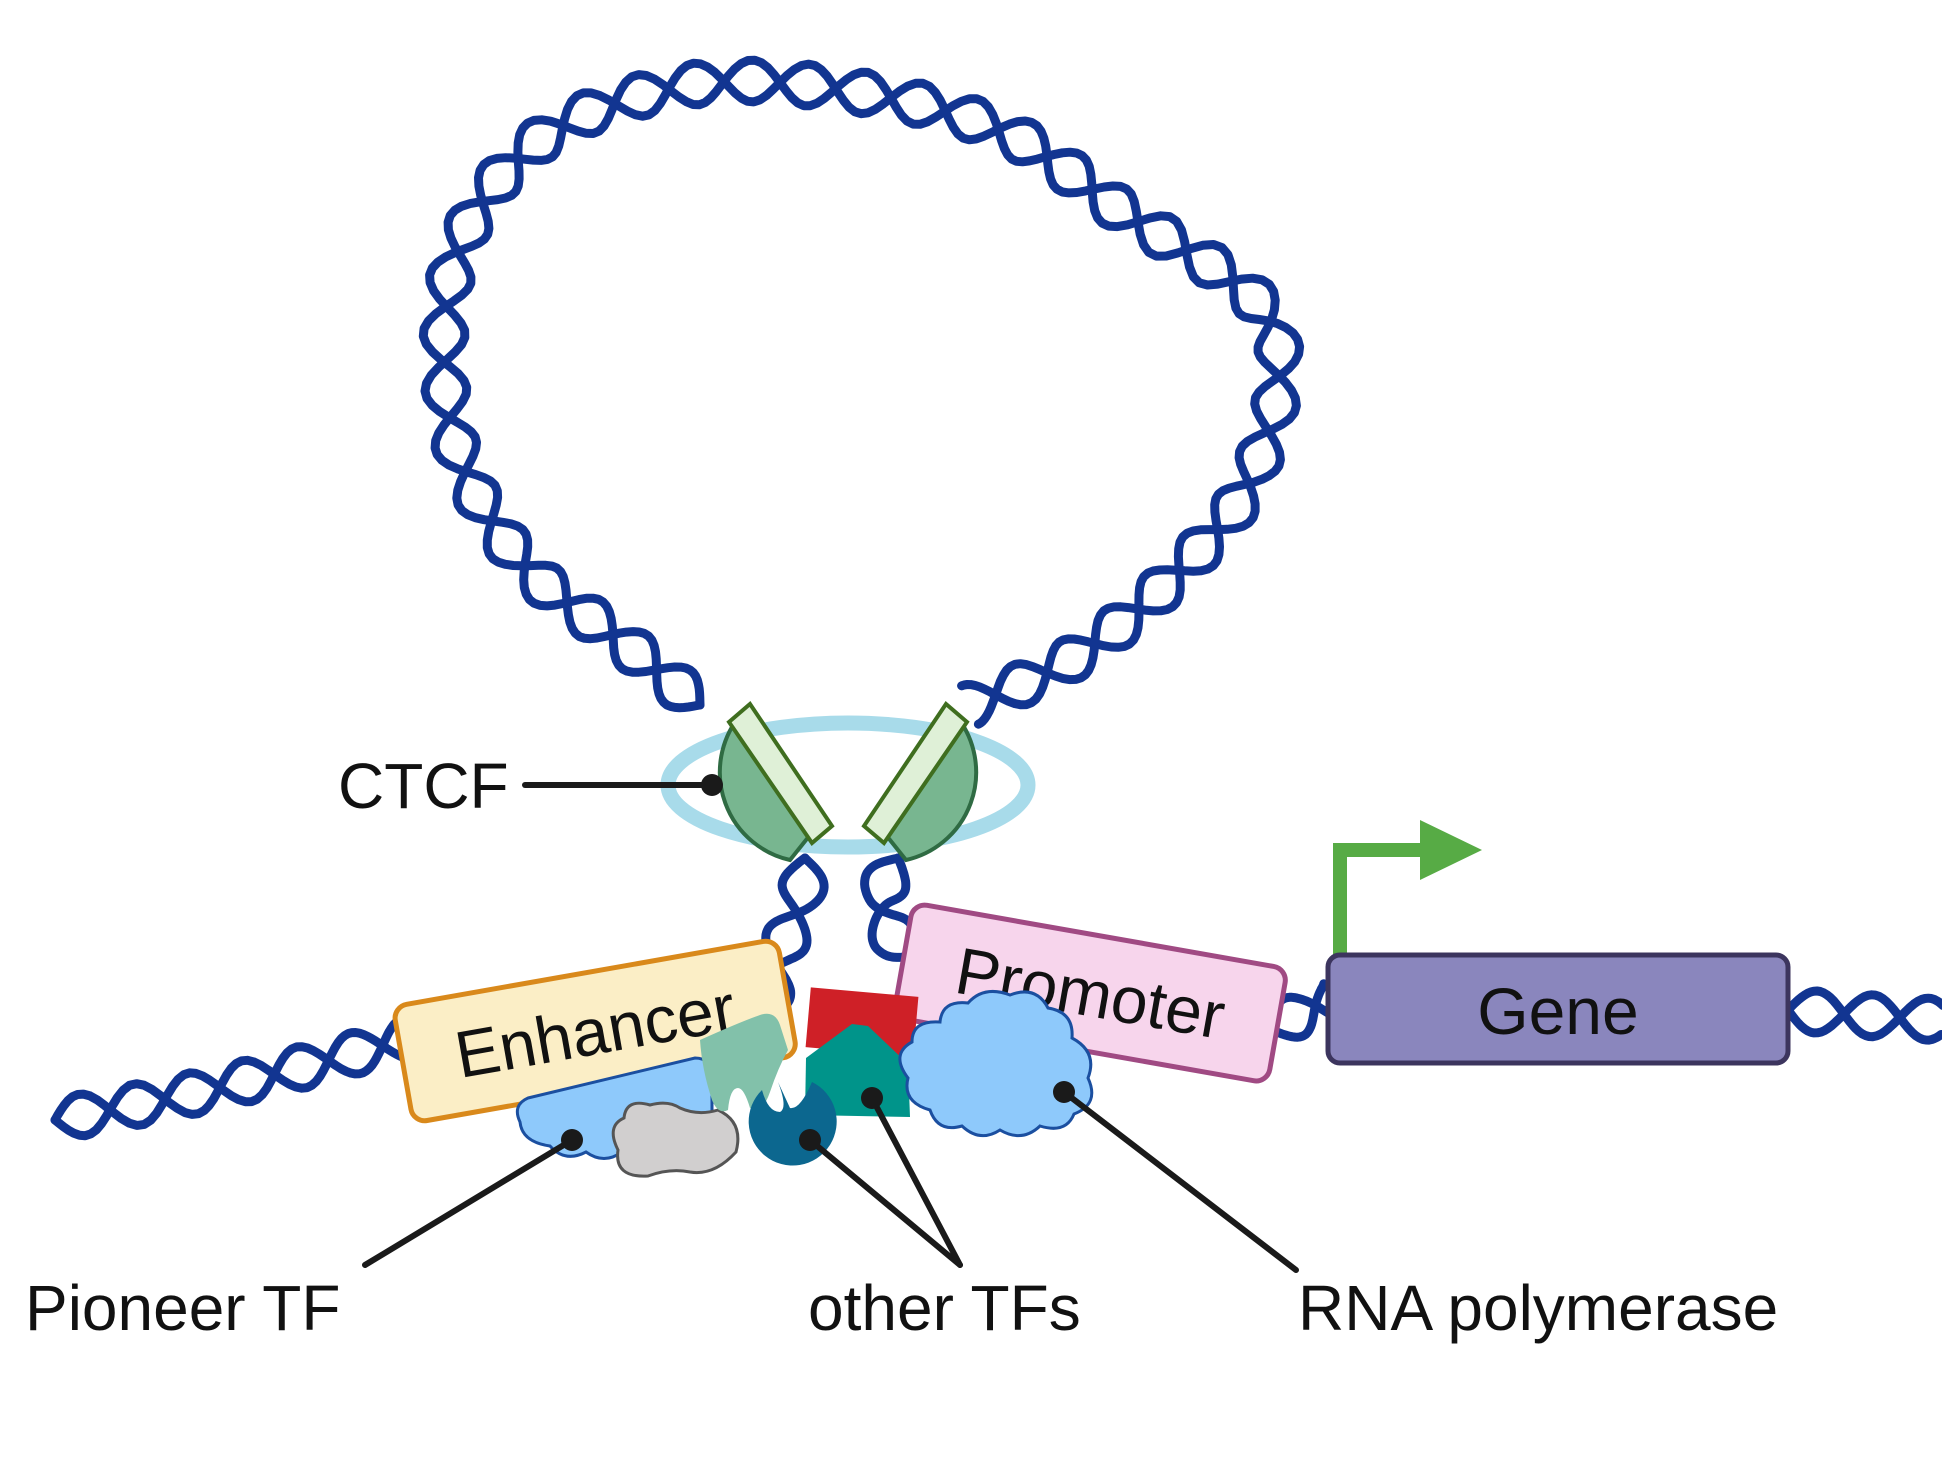 The height and width of the screenshot is (1457, 1942). Describe the element at coordinates (1862, 1017) in the screenshot. I see `dna-right-arm-strand-a` at that location.